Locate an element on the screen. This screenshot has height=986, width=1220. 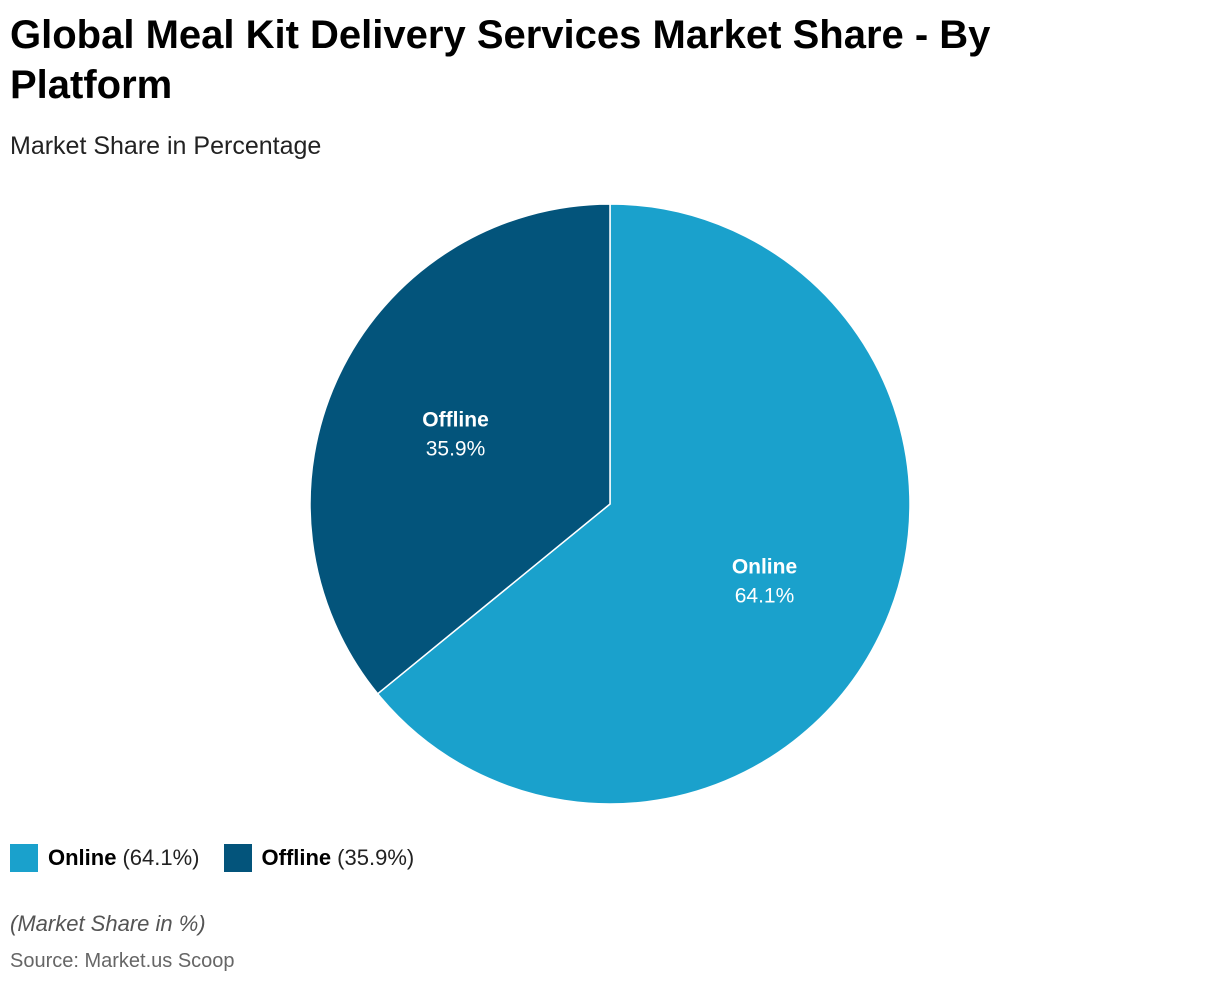
legend-item-offline: Offline (35.9%) is located at coordinates (319, 858).